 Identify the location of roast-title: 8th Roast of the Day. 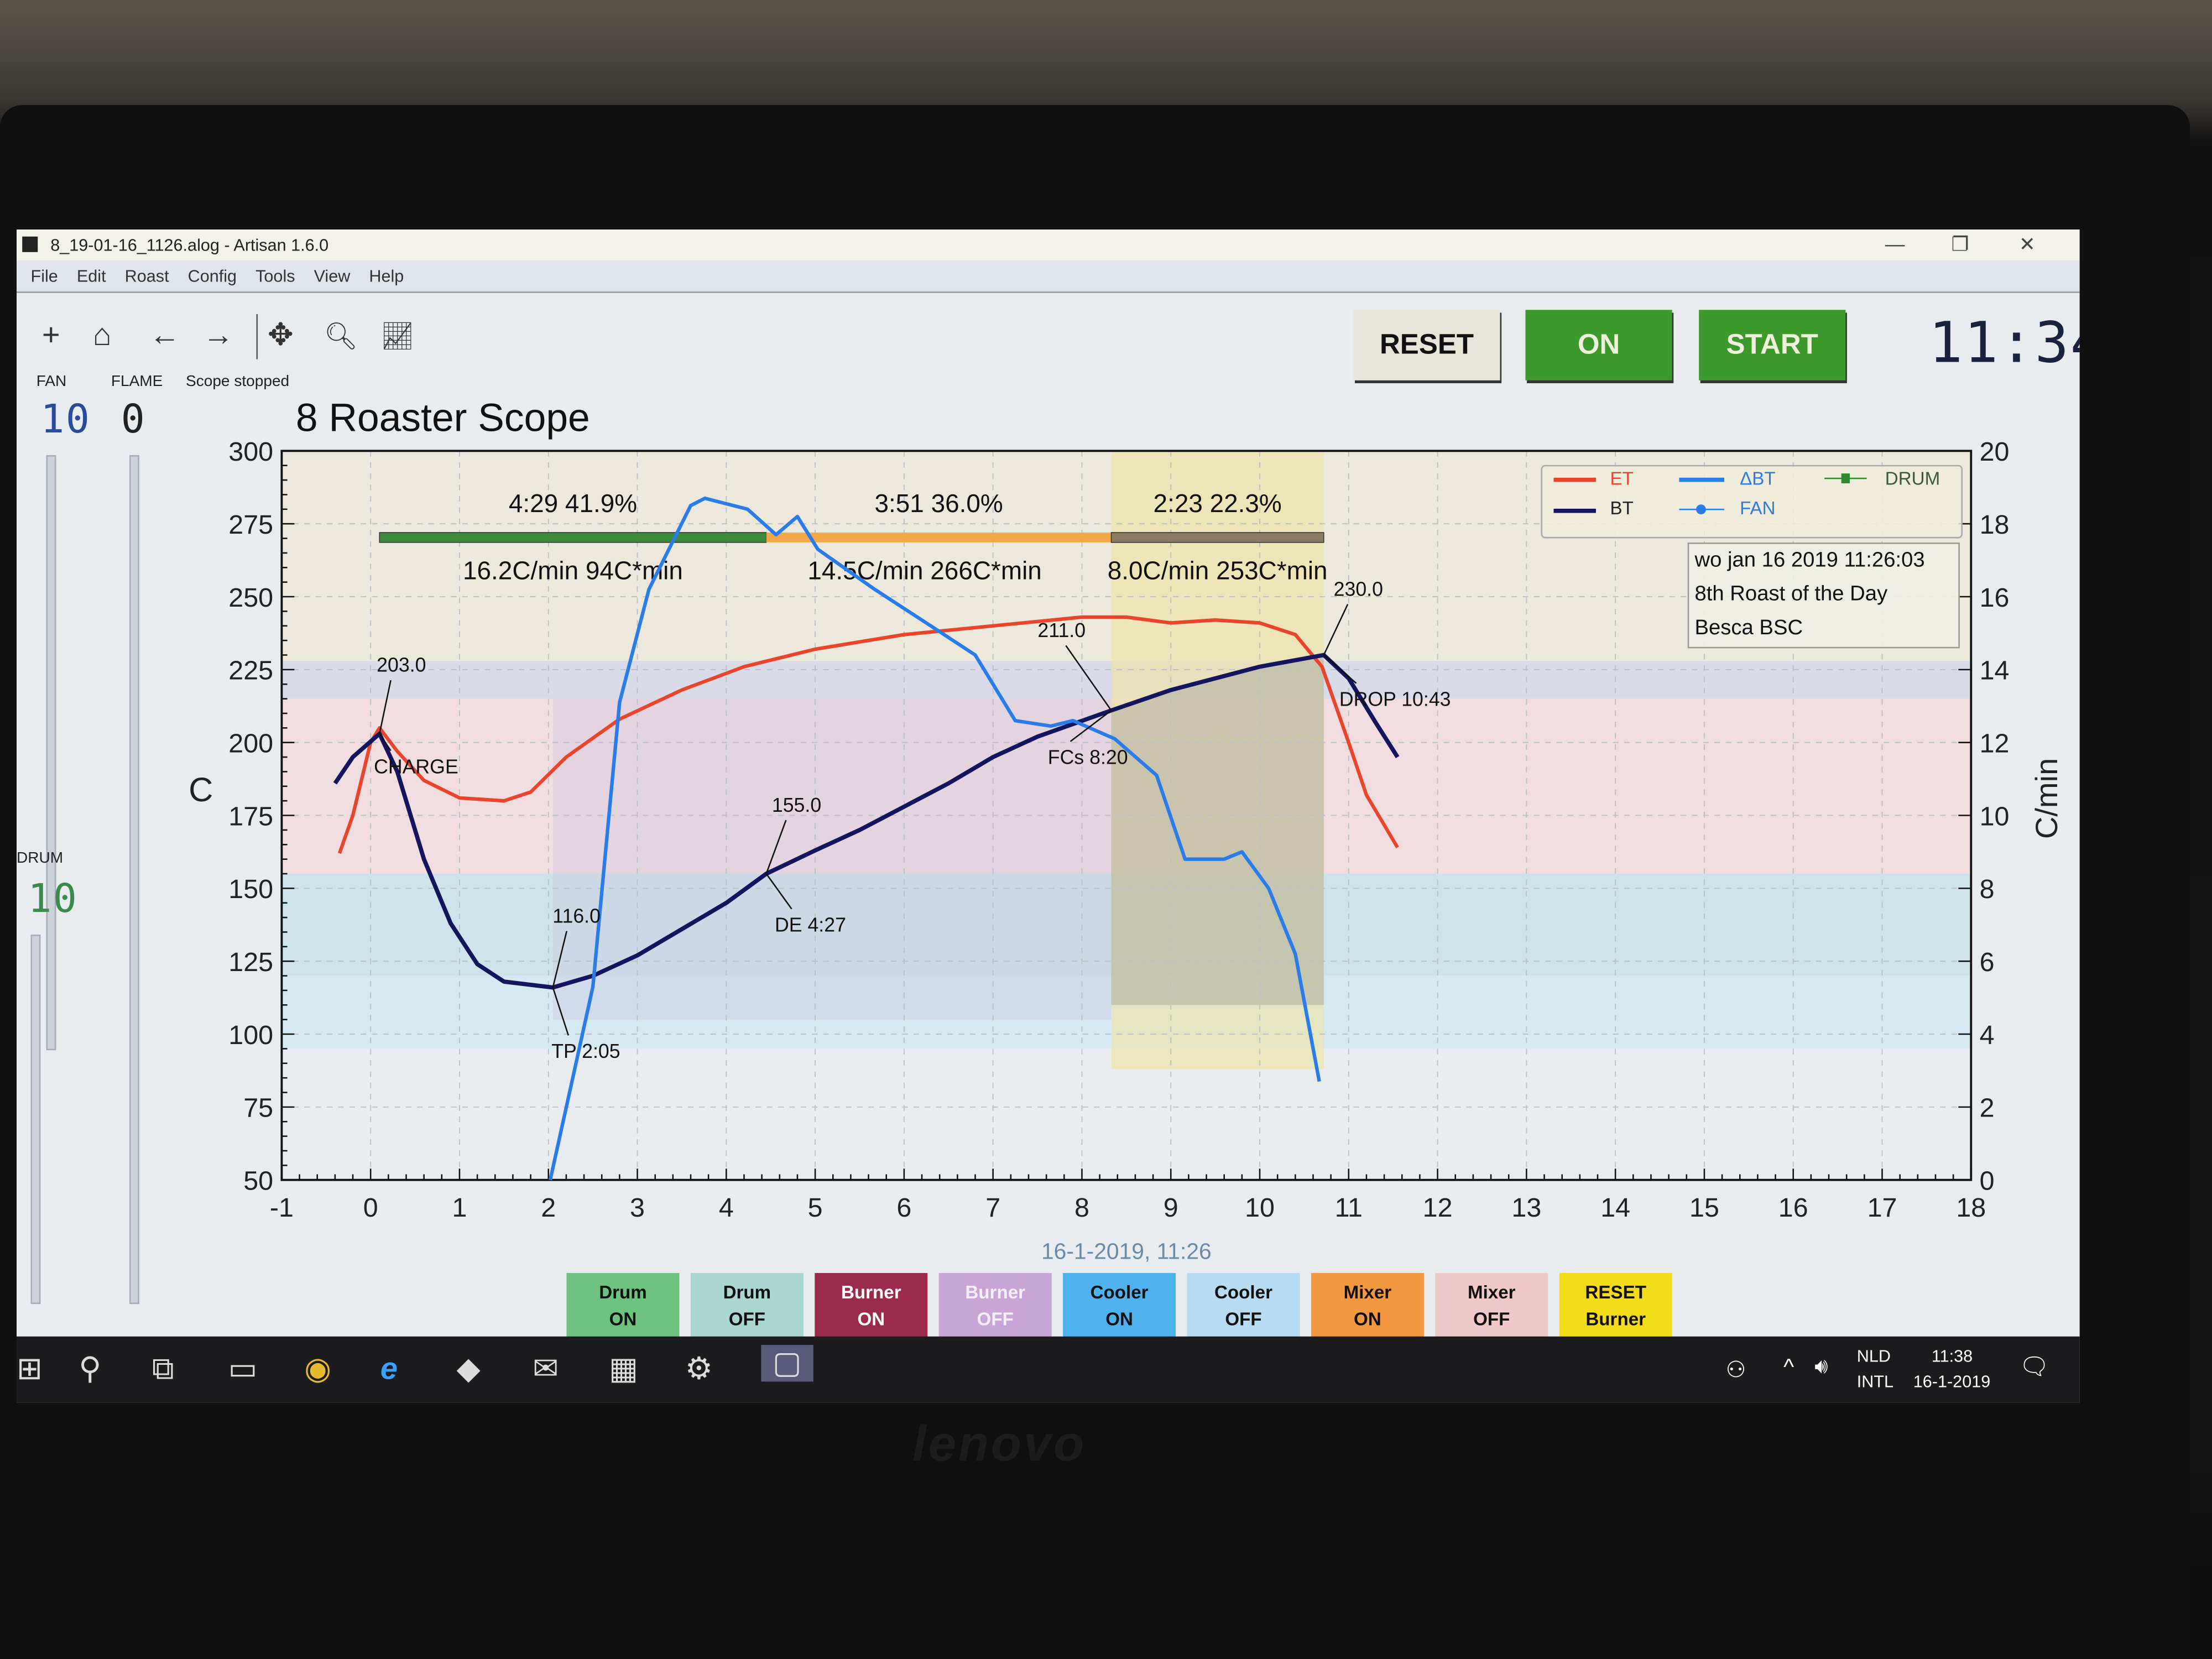
(1791, 594).